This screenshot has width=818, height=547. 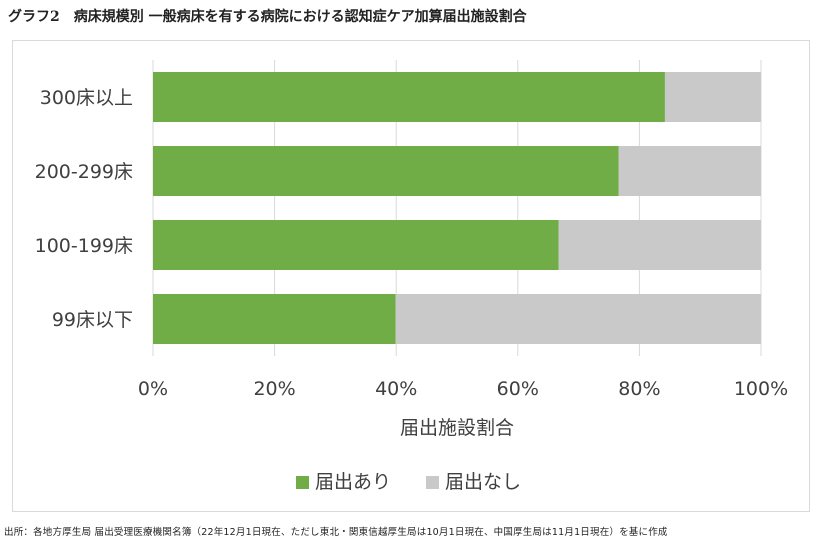 I want to click on legend-label: 届出あり, so click(x=353, y=482).